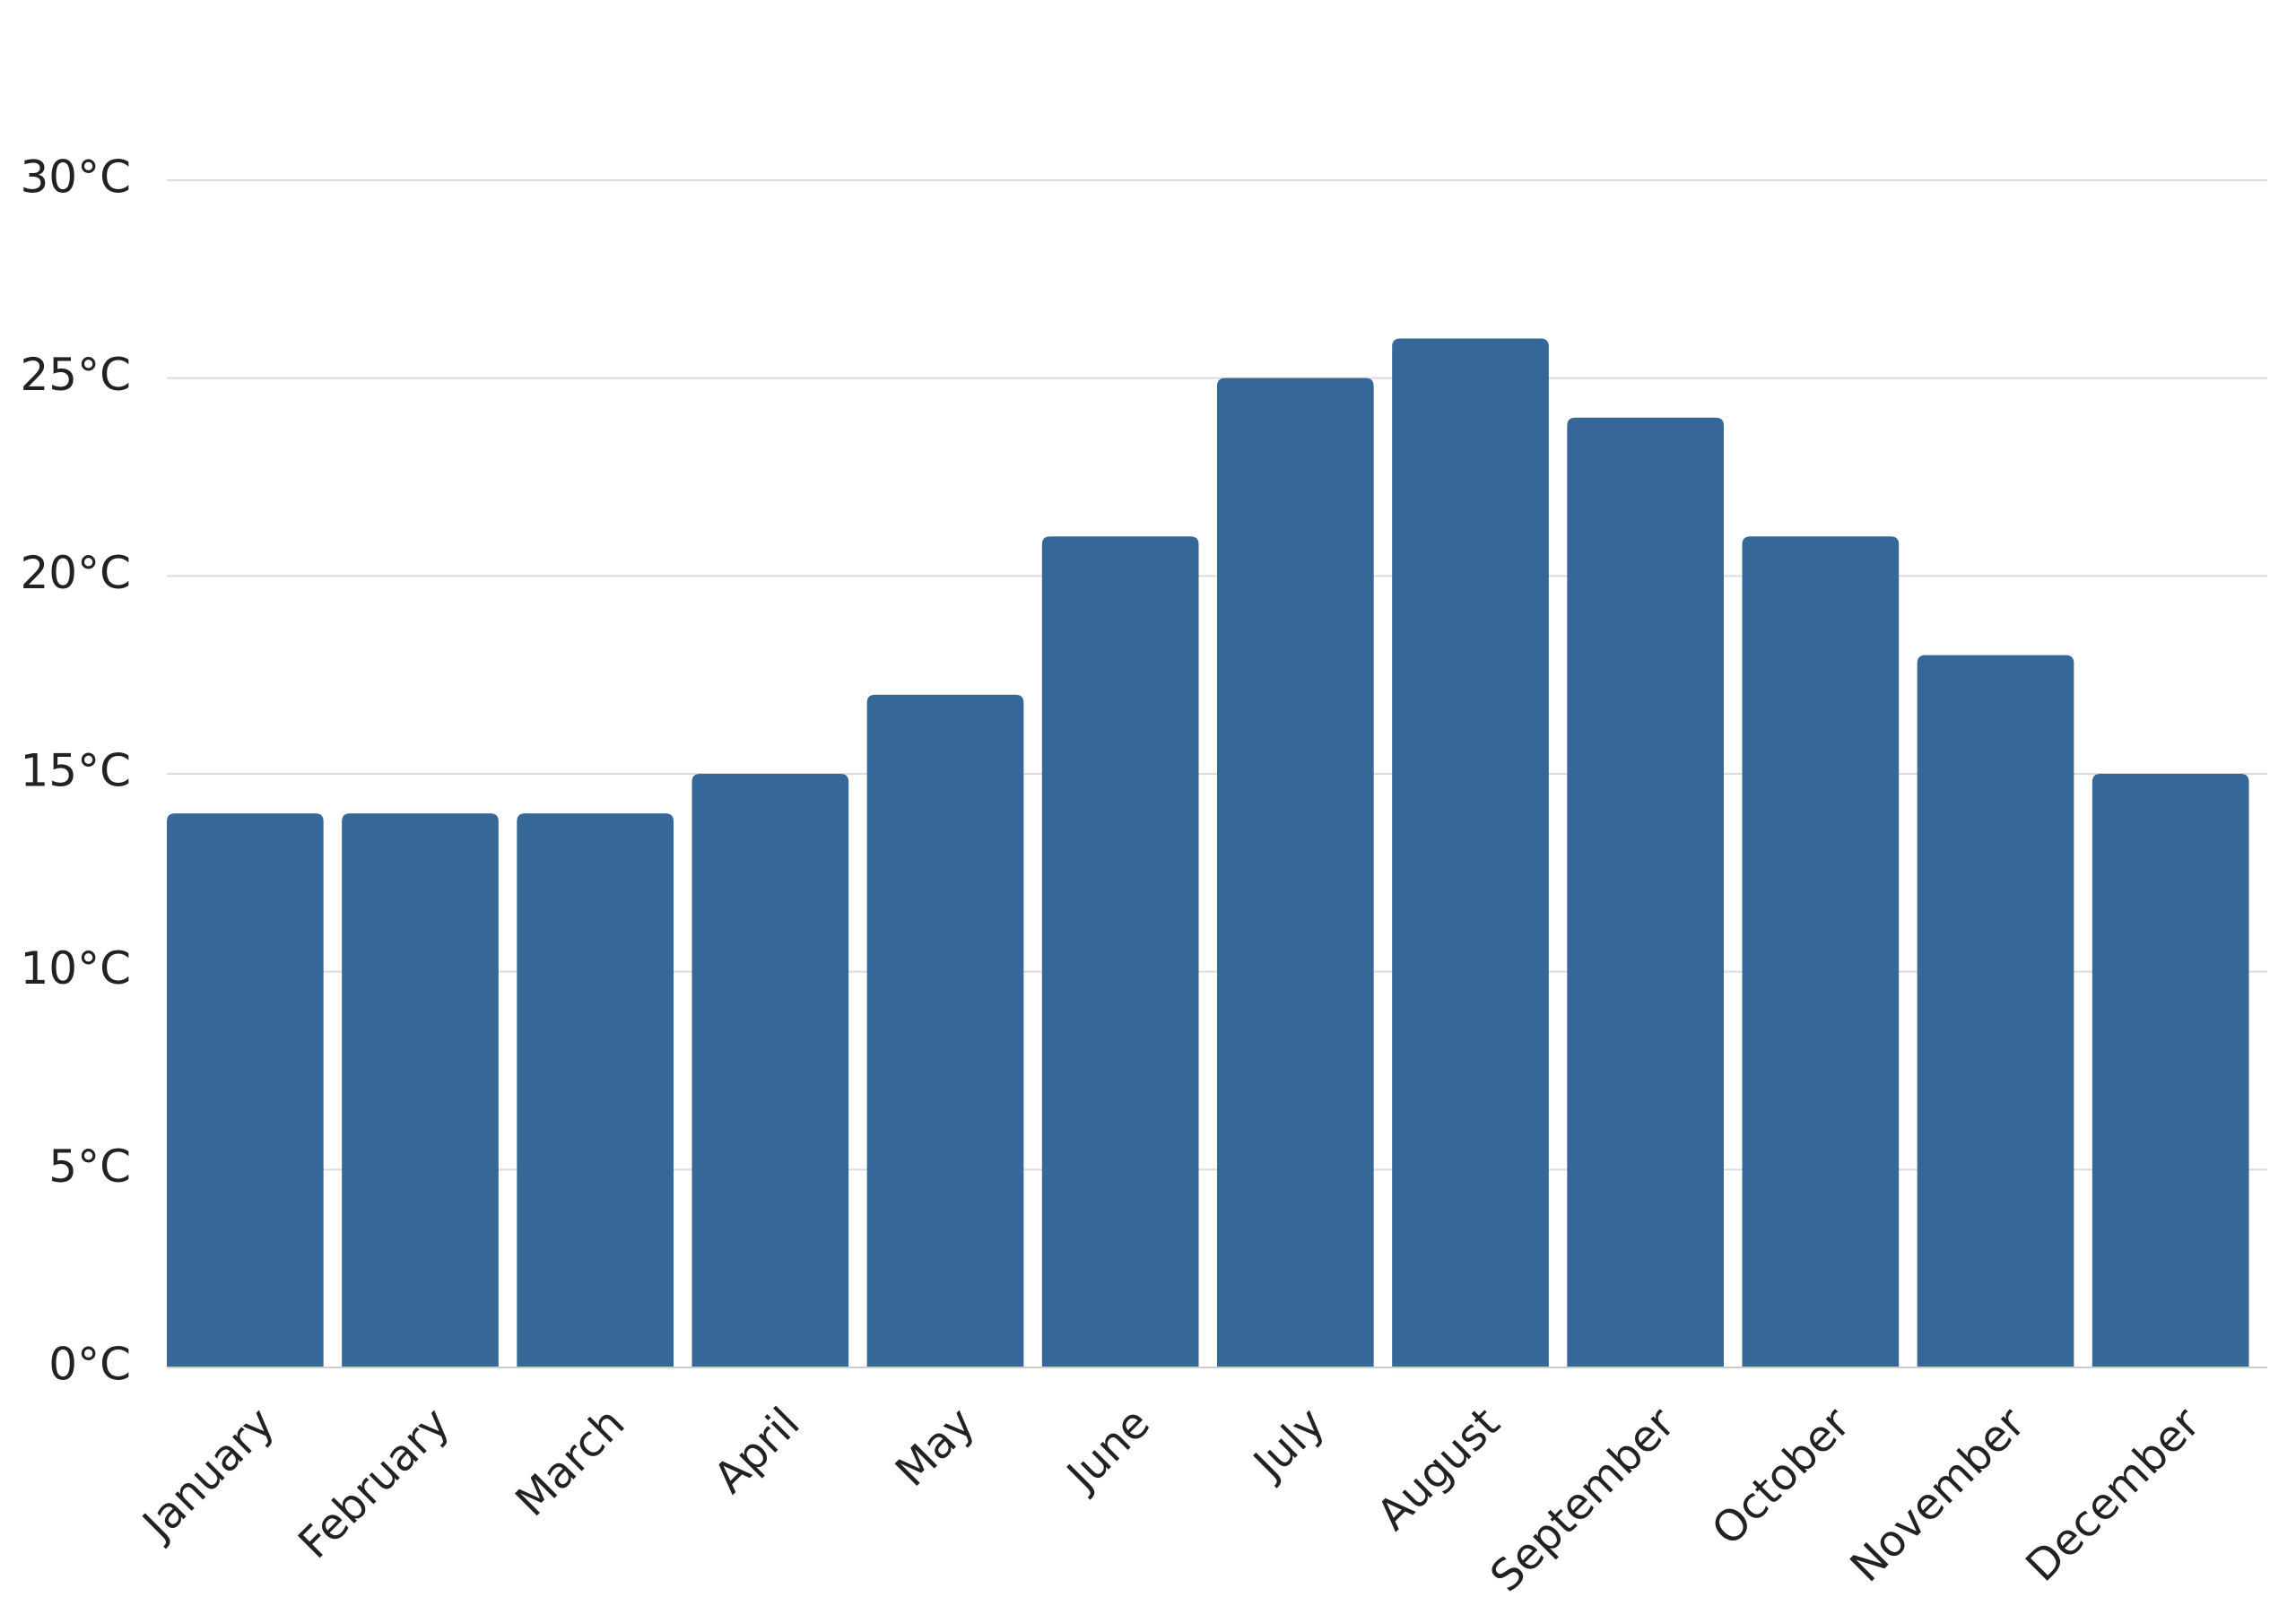 The width and height of the screenshot is (2296, 1623). I want to click on y-tick-label: 30°C, so click(75, 178).